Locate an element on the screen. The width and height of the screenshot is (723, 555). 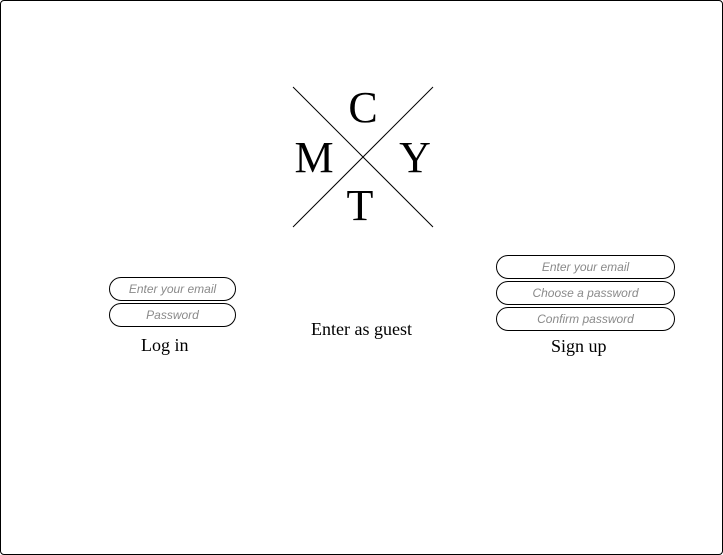
signup-button: Sign up is located at coordinates (579, 346).